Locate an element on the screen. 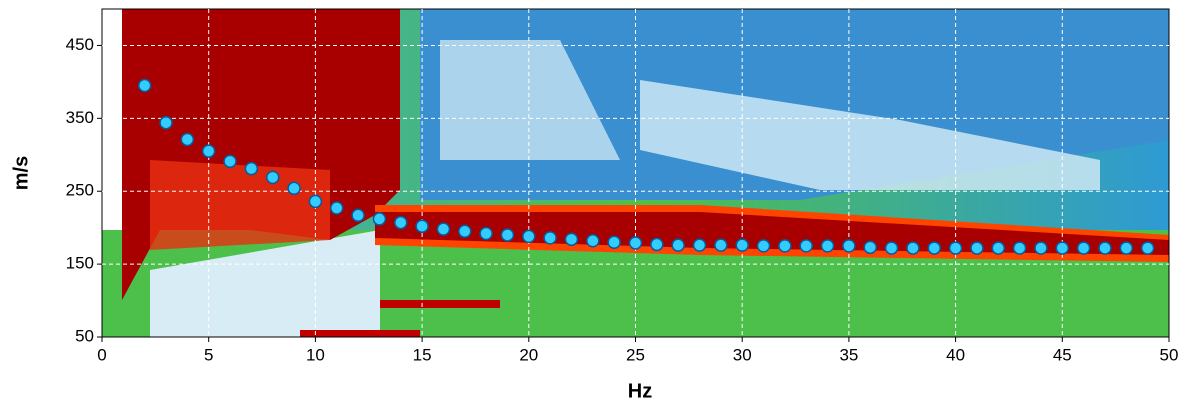 Image resolution: width=1189 pixels, height=414 pixels. y-tick-label: 250 is located at coordinates (80, 190).